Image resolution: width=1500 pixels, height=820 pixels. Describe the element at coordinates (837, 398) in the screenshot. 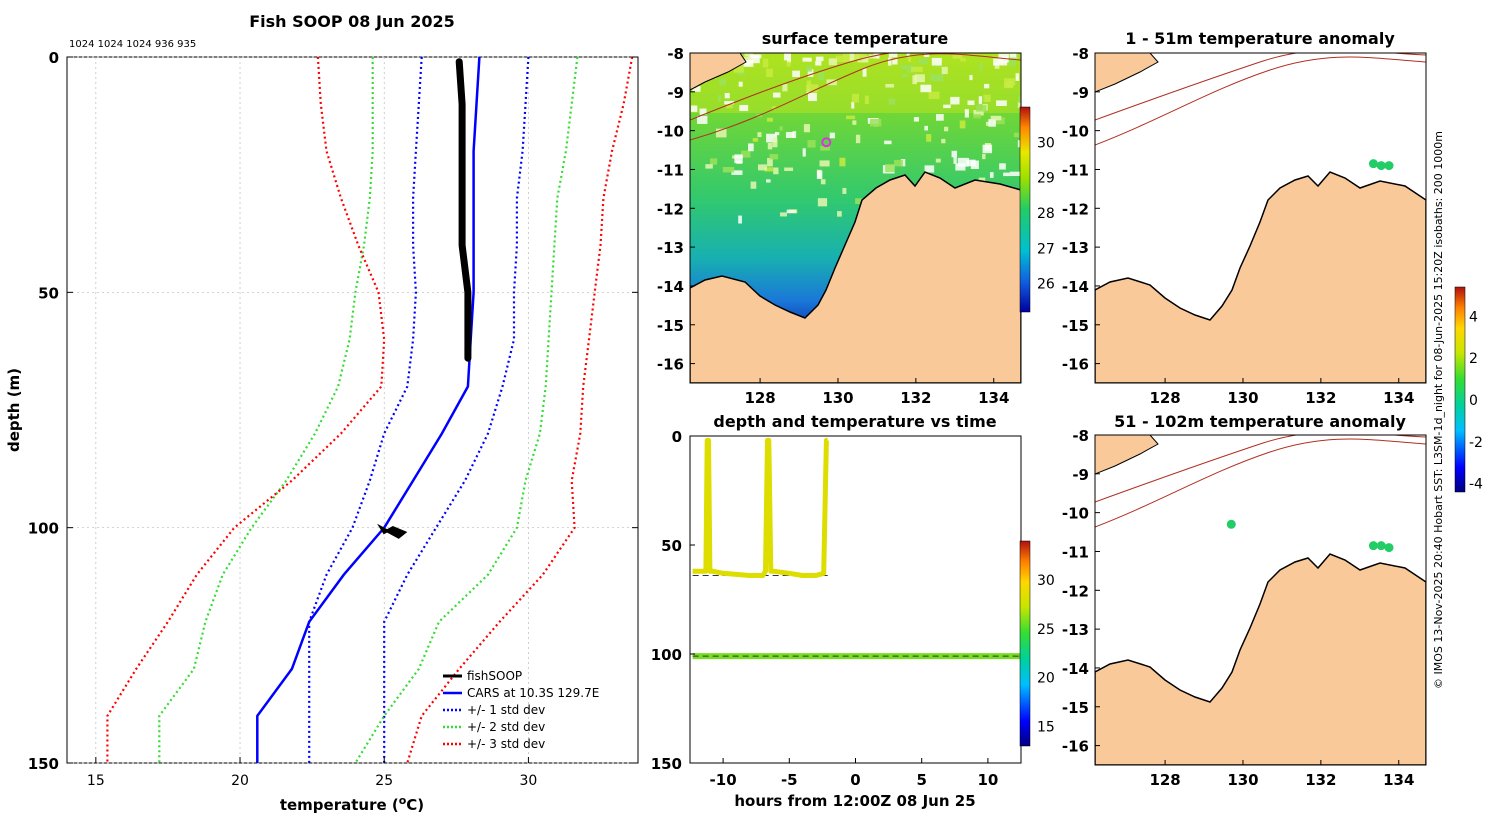

I see `sst-xtick-label: 130` at that location.